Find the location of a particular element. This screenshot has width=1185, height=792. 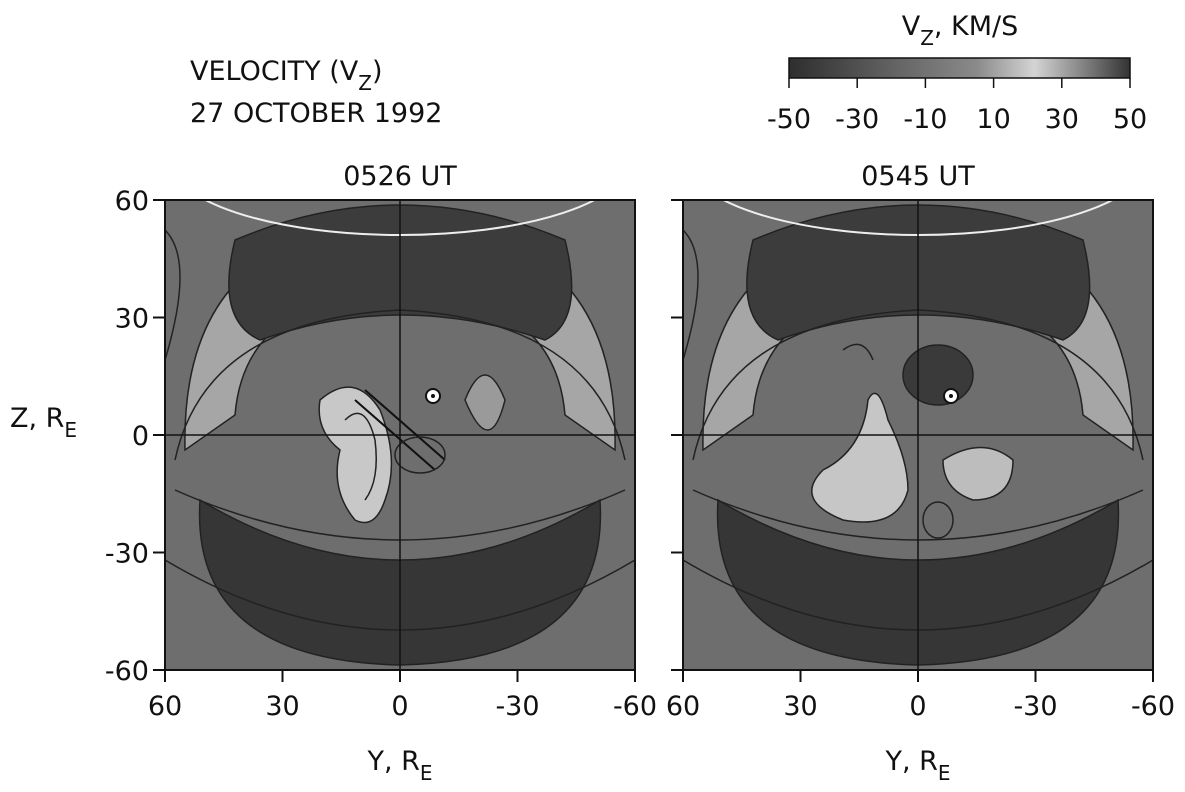

colorbar-tick-label: -30 is located at coordinates (857, 119).